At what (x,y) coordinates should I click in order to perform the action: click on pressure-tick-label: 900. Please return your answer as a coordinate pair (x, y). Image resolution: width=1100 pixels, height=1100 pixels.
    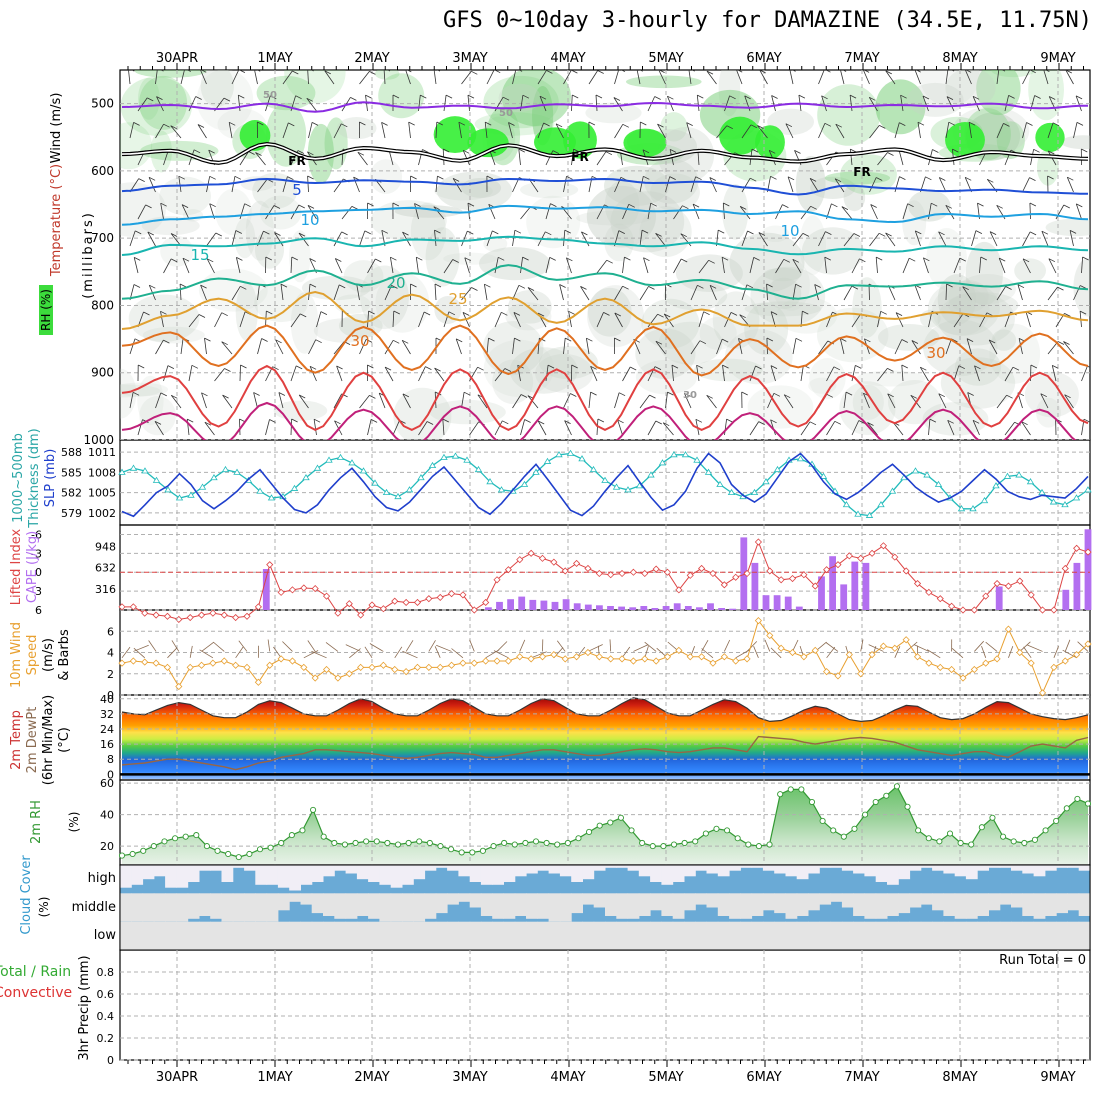
    Looking at the image, I should click on (102, 373).